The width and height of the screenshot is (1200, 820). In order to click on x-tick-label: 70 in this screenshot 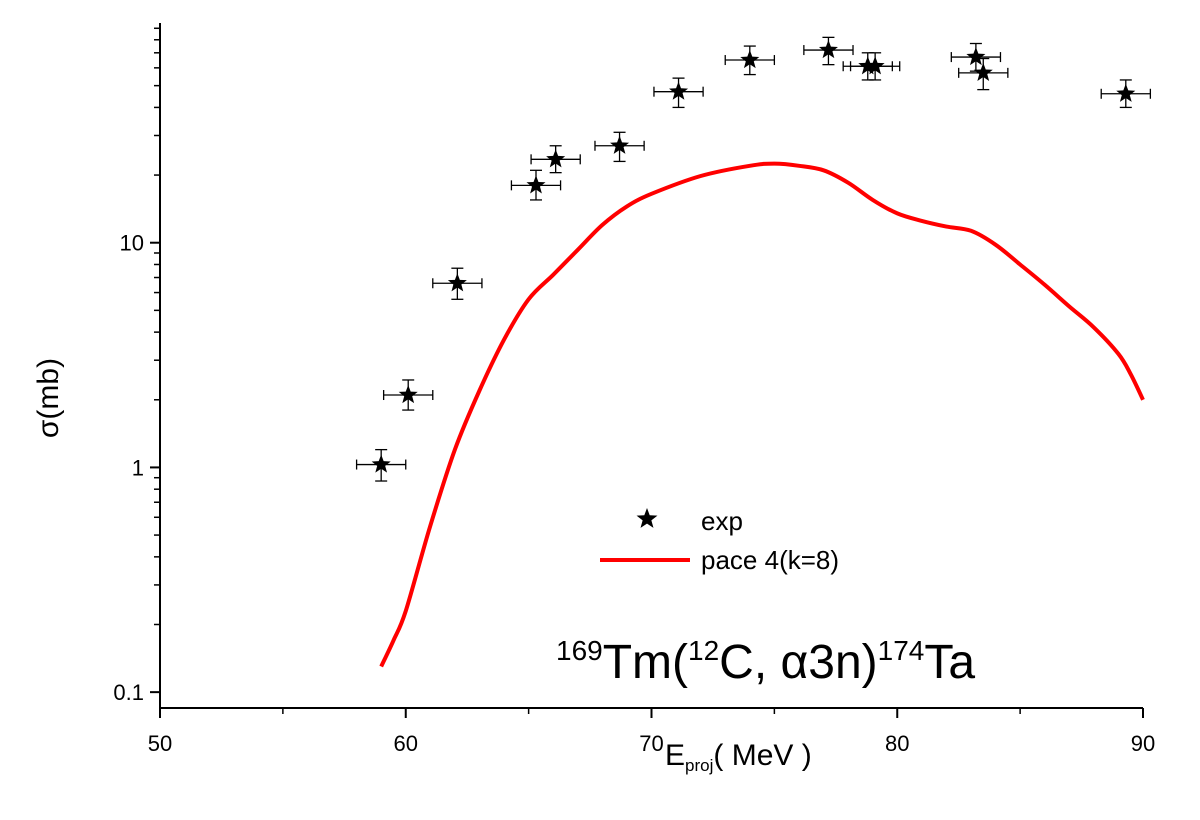, I will do `click(651, 743)`.